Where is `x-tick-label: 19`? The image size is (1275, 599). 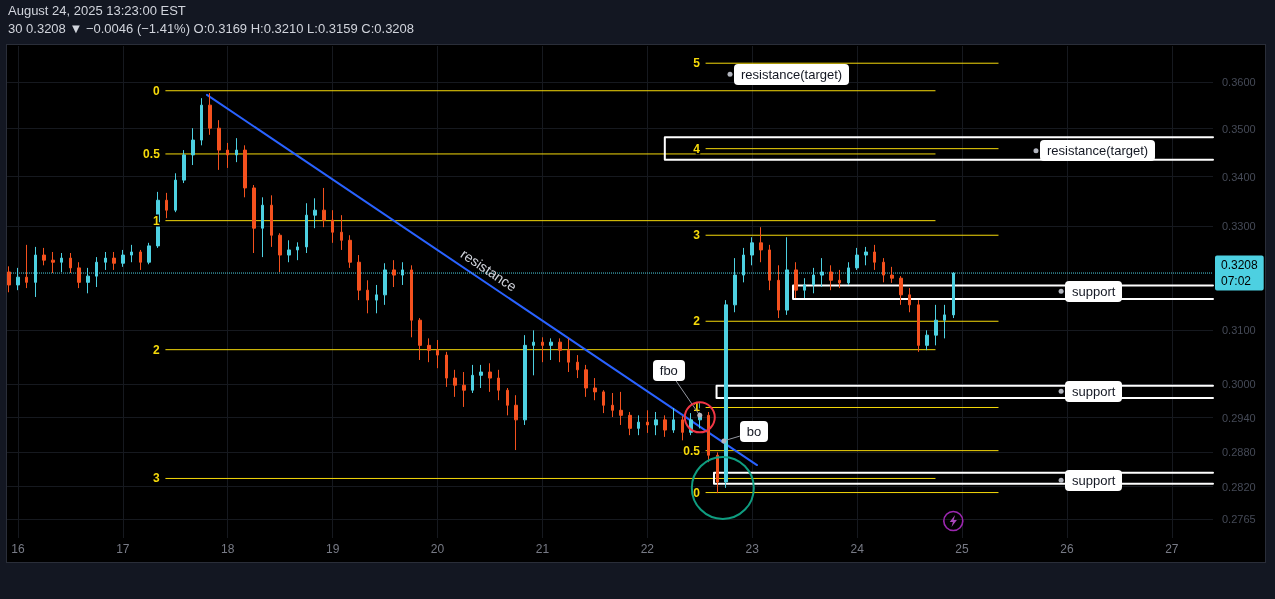
x-tick-label: 19 is located at coordinates (332, 549).